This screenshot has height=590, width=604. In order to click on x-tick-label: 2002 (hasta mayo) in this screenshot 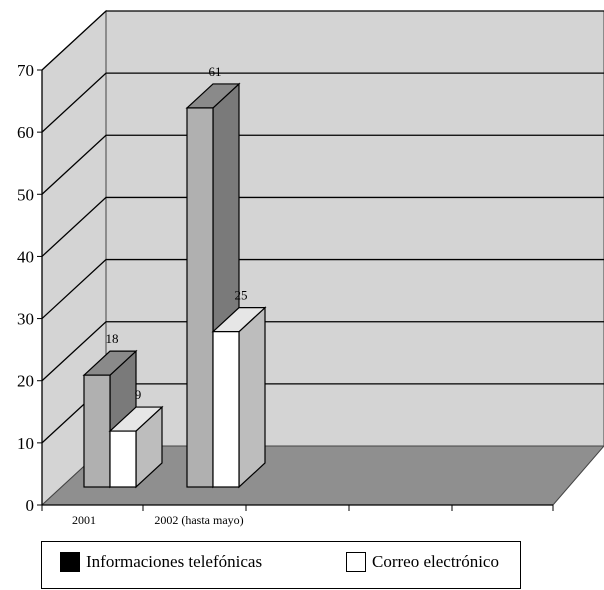, I will do `click(198, 520)`.